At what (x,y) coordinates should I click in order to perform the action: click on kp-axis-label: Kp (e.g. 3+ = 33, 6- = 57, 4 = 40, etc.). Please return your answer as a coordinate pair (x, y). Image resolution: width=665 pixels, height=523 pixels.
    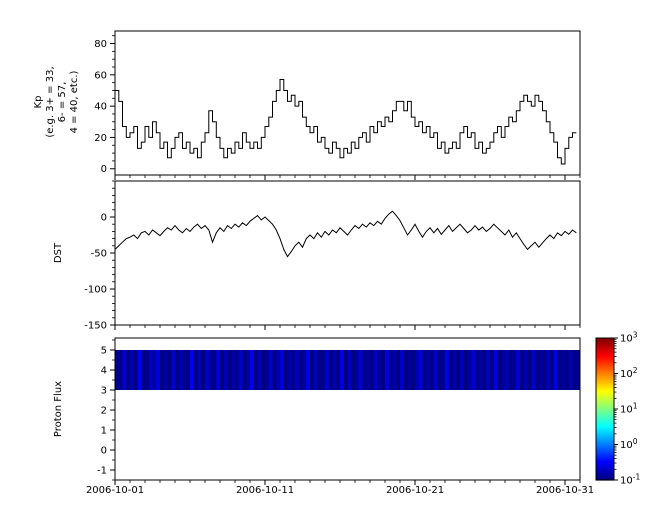
    Looking at the image, I should click on (57, 102).